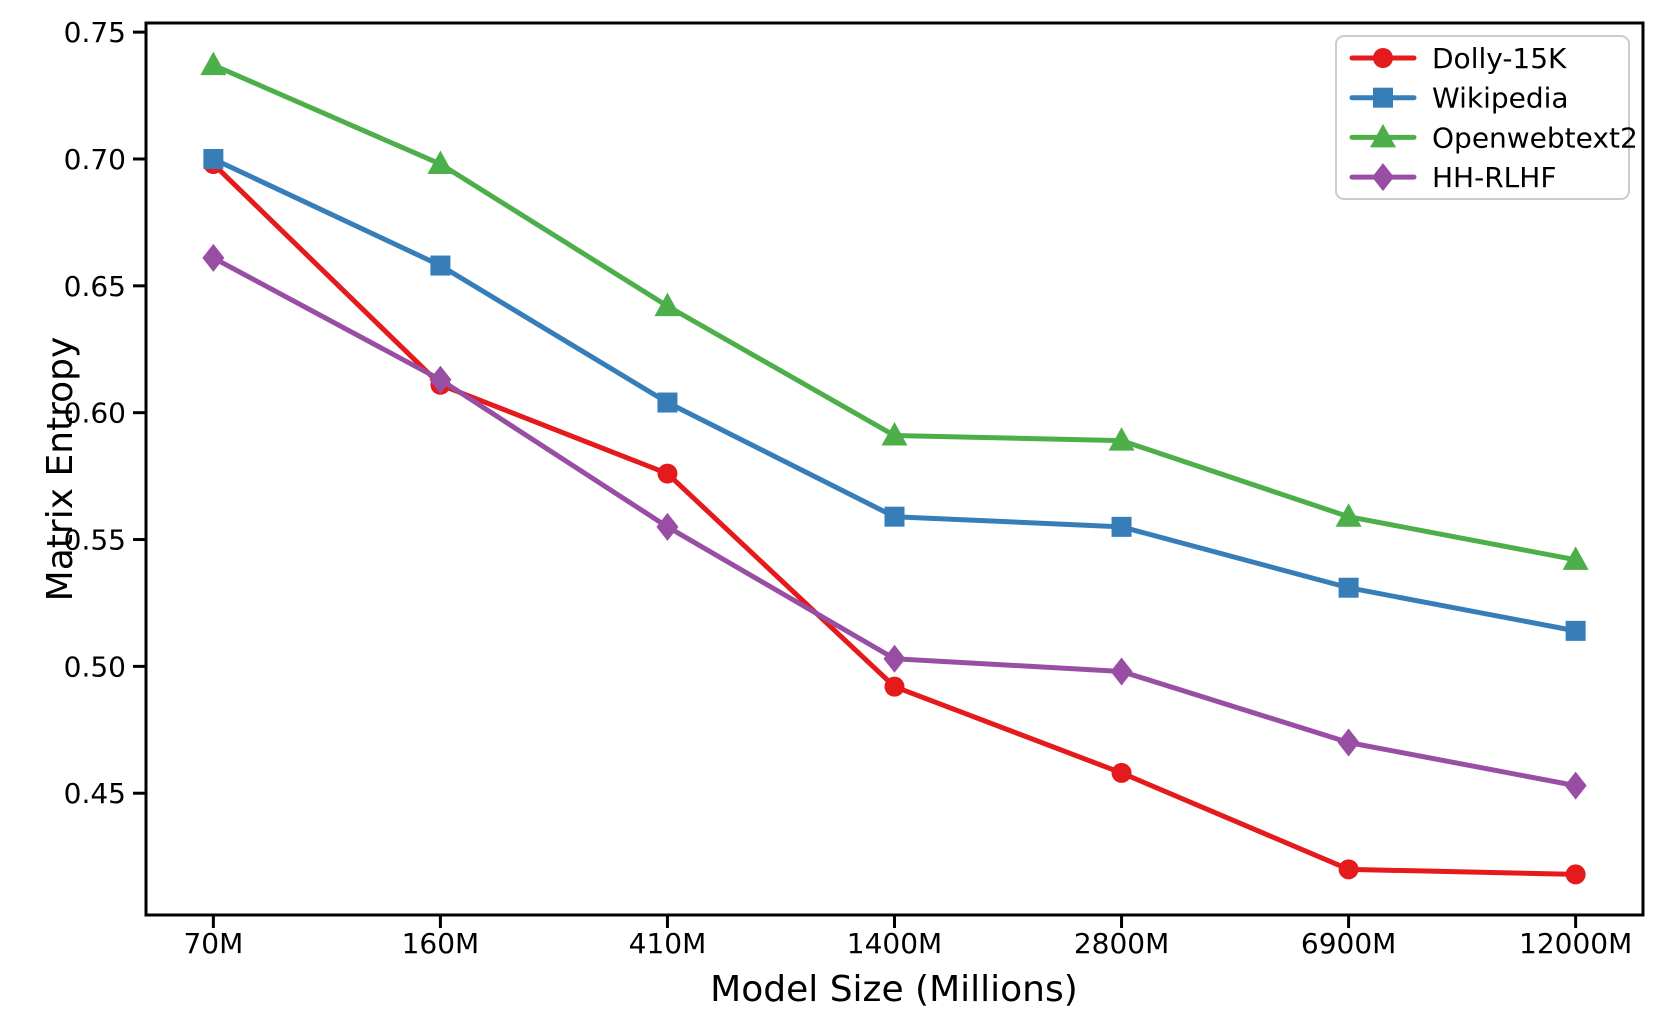 The image size is (1661, 1026). What do you see at coordinates (95, 286) in the screenshot?
I see `y-tick-label: 0.65` at bounding box center [95, 286].